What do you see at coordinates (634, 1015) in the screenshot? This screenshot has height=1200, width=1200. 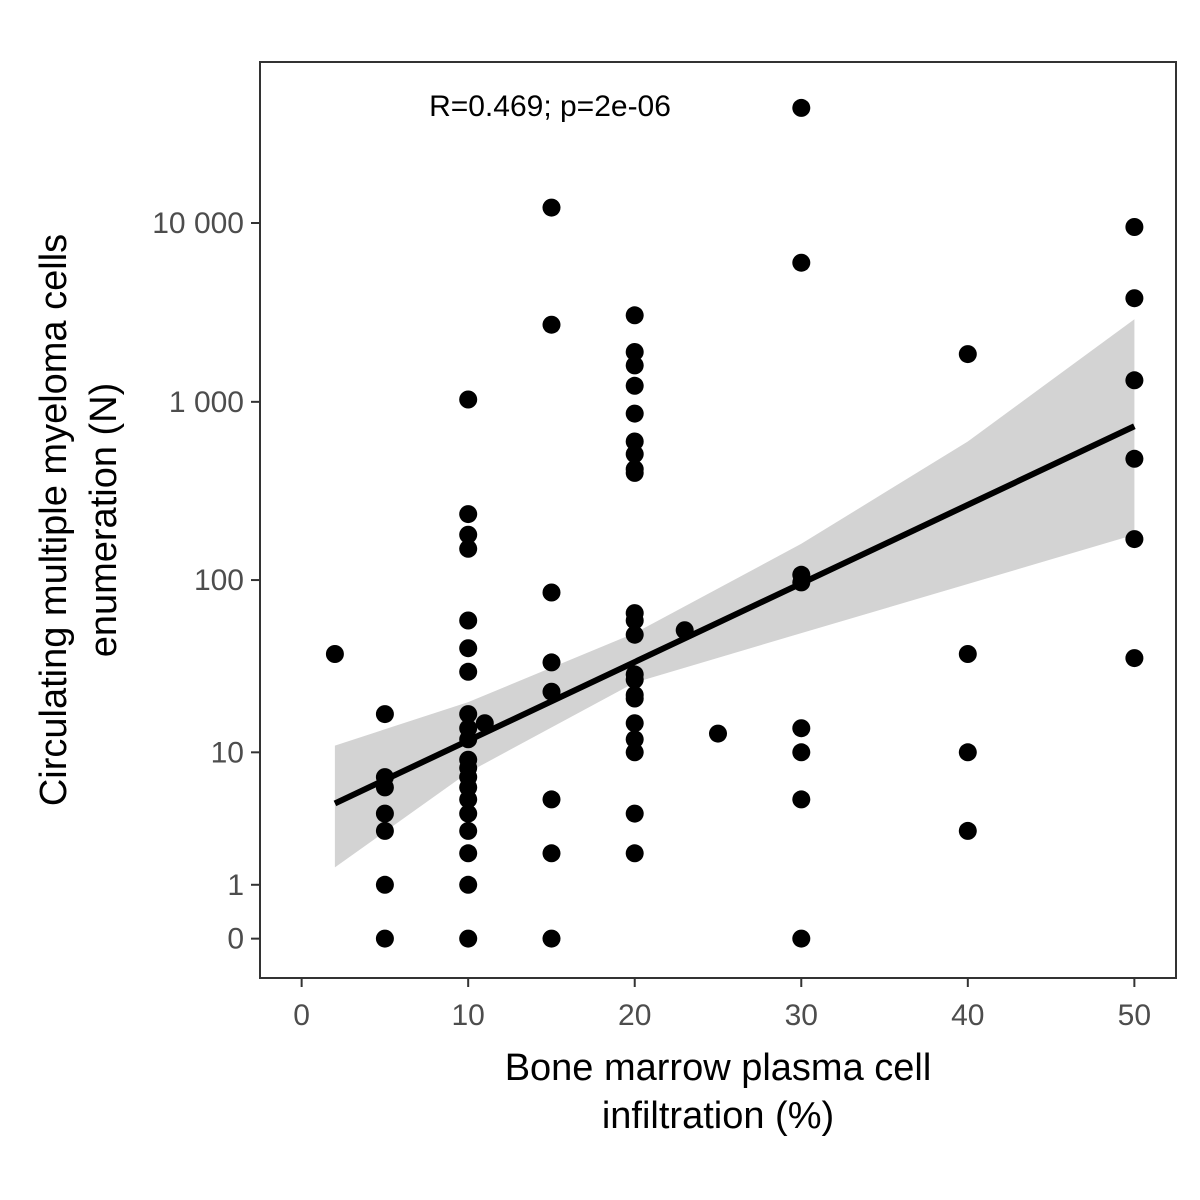 I see `x-tick-label: 20` at bounding box center [634, 1015].